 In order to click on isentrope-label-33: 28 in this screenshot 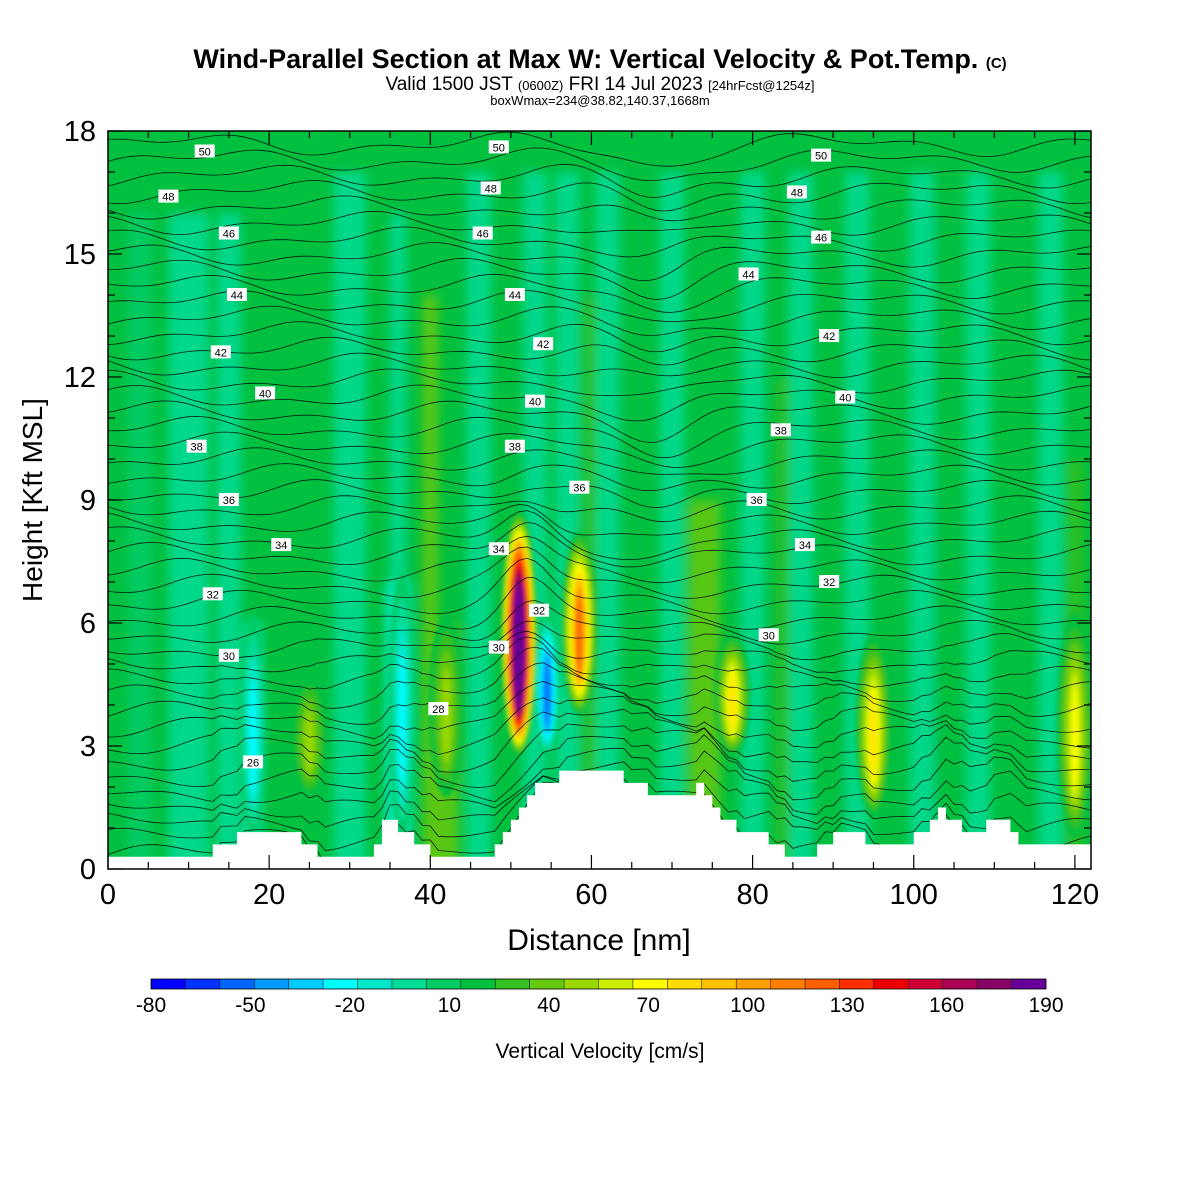, I will do `click(438, 709)`.